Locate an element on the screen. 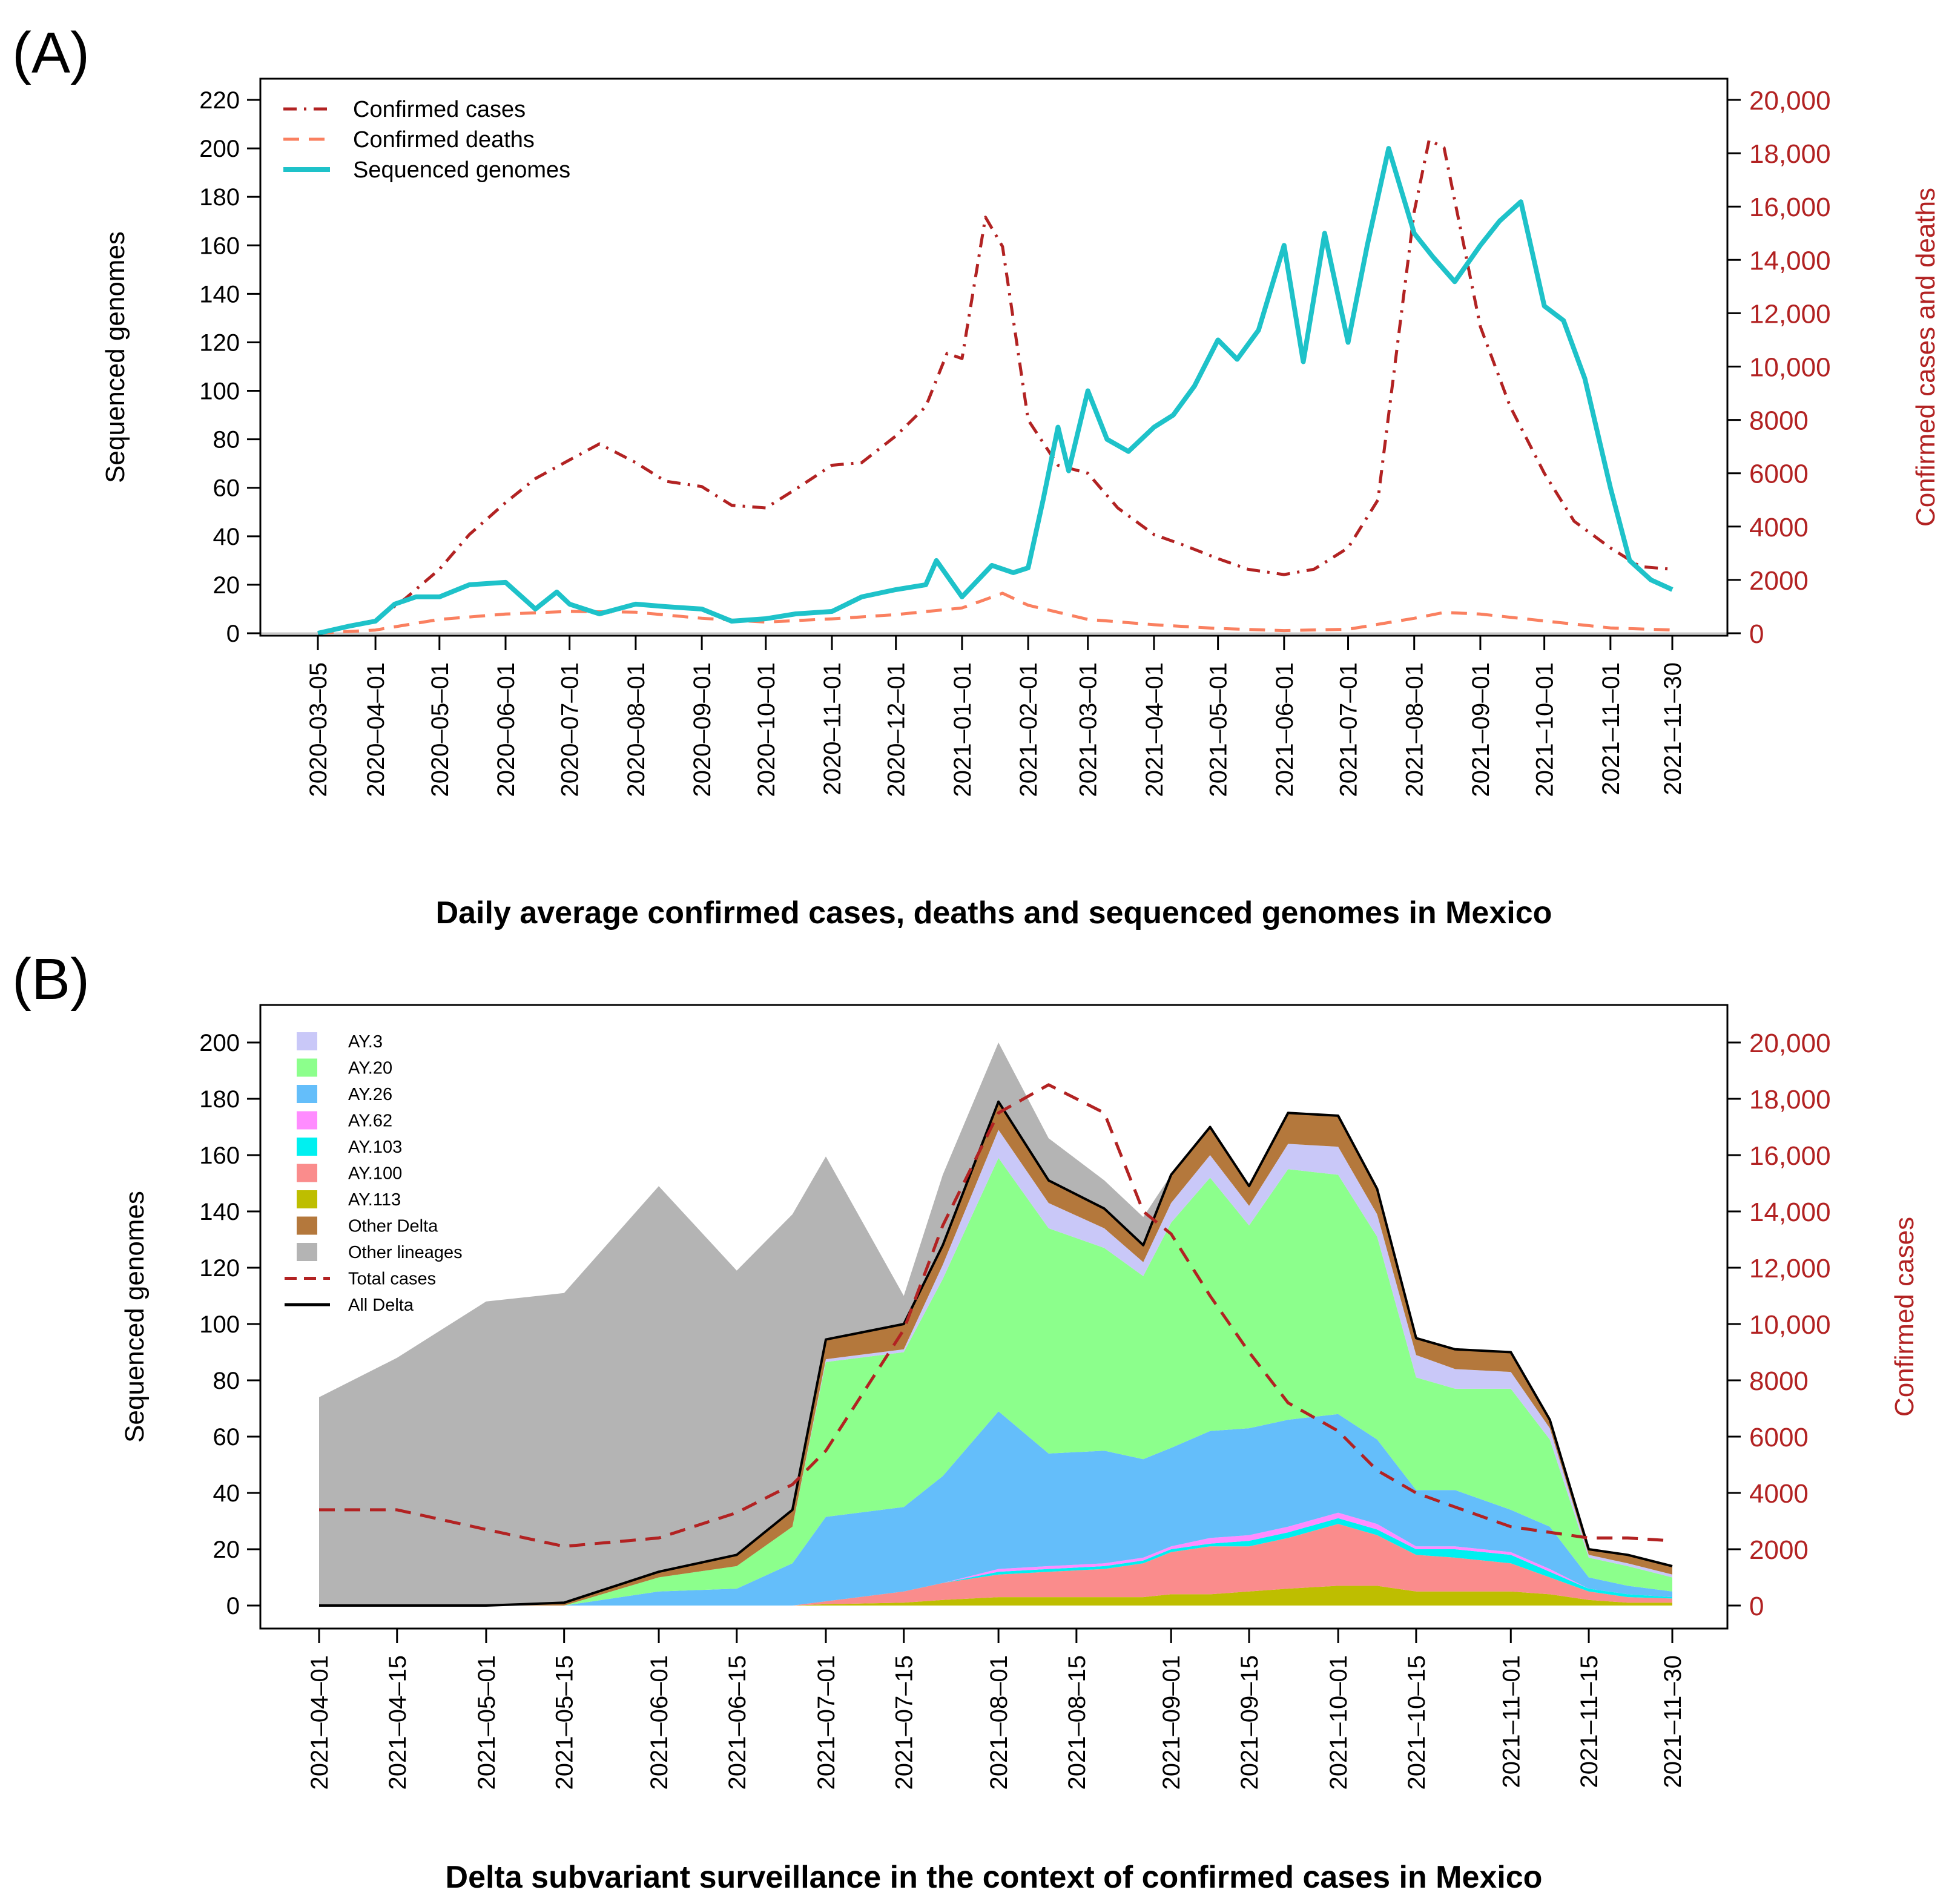 Image resolution: width=1949 pixels, height=1904 pixels. x-tick-label-b: 2021–11–30 is located at coordinates (1673, 1721).